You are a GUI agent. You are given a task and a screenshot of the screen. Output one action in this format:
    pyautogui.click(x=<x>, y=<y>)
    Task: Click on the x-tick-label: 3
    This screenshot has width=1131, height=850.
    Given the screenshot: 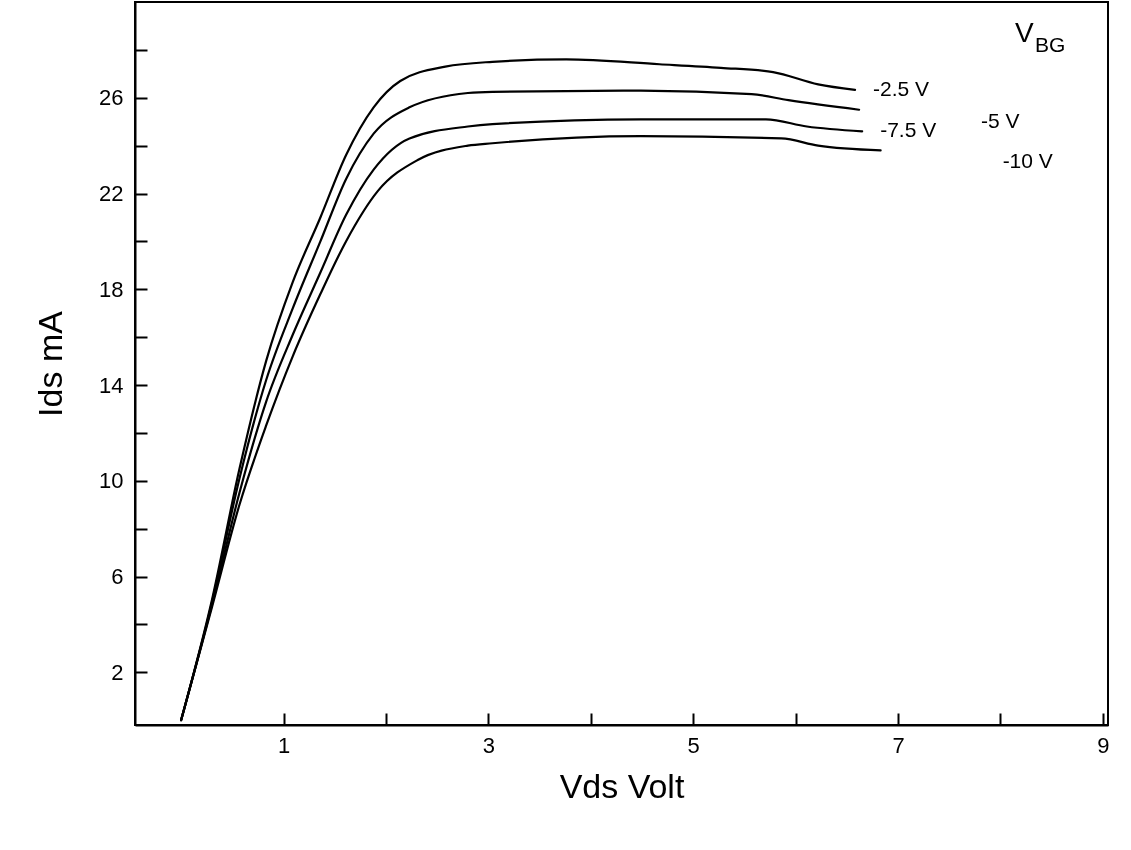 What is the action you would take?
    pyautogui.click(x=488, y=745)
    